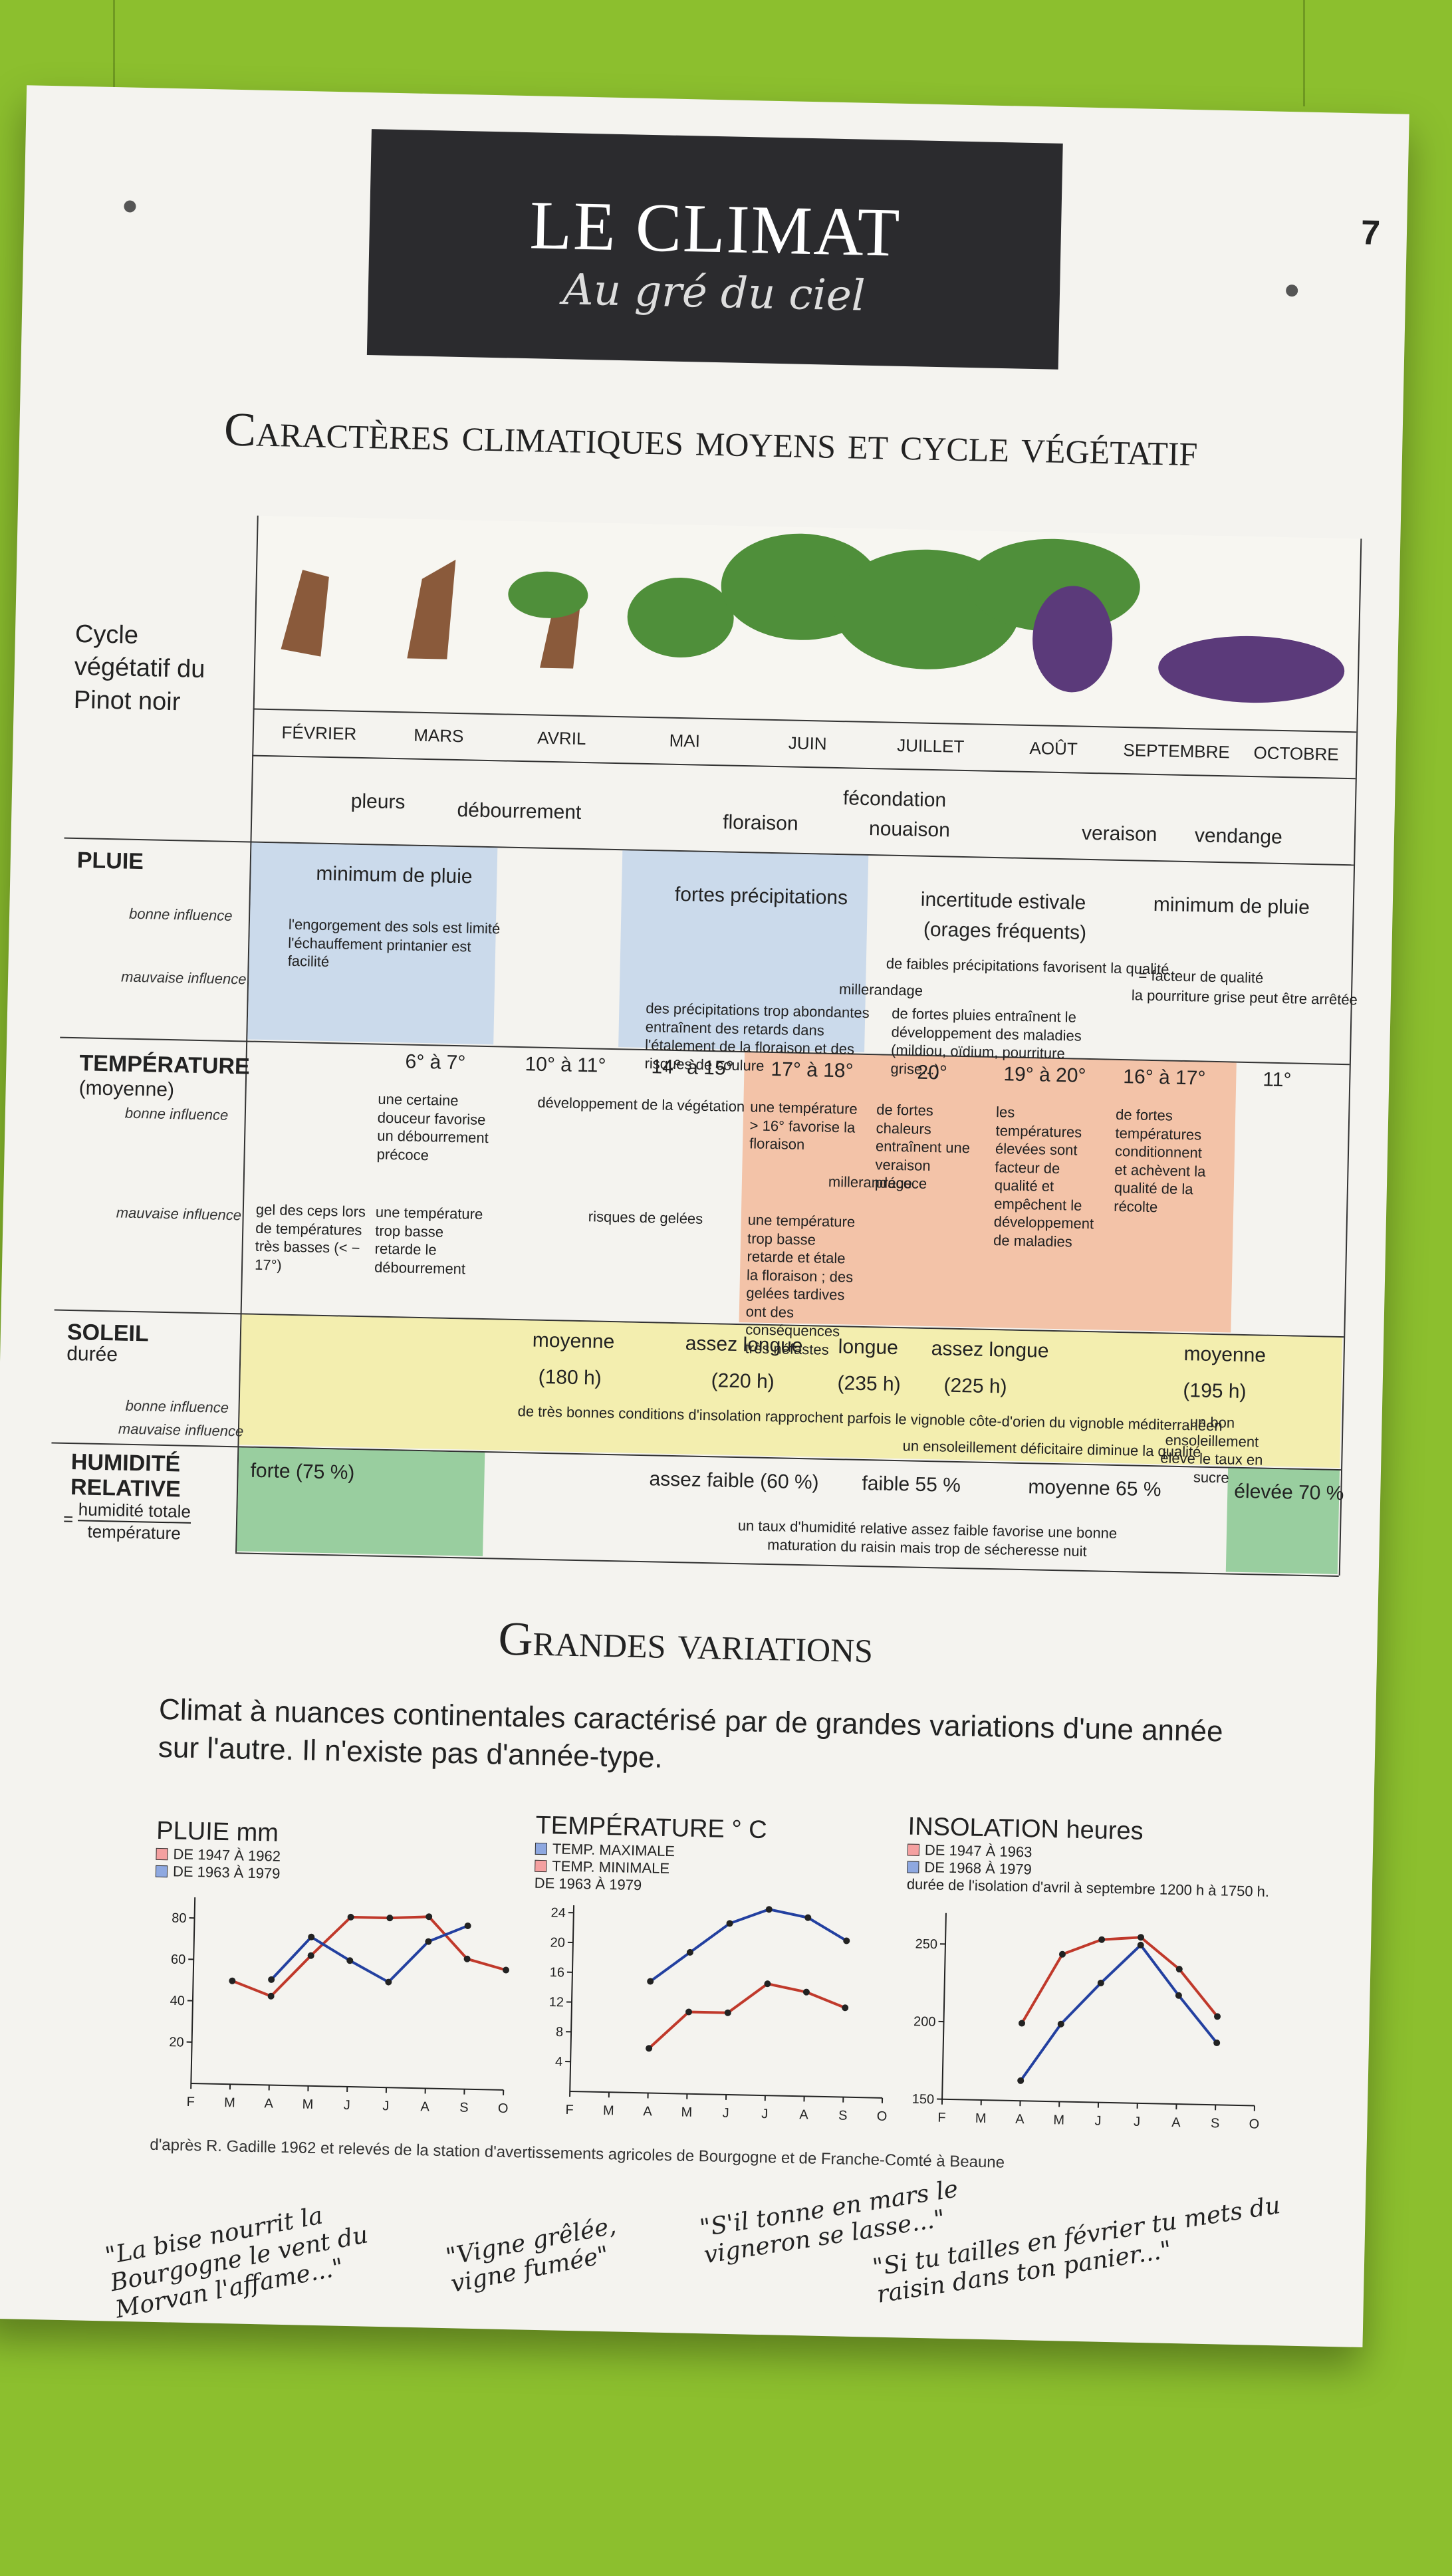 The image size is (1452, 2576). Describe the element at coordinates (1053, 748) in the screenshot. I see `month-label: AOÛT` at that location.